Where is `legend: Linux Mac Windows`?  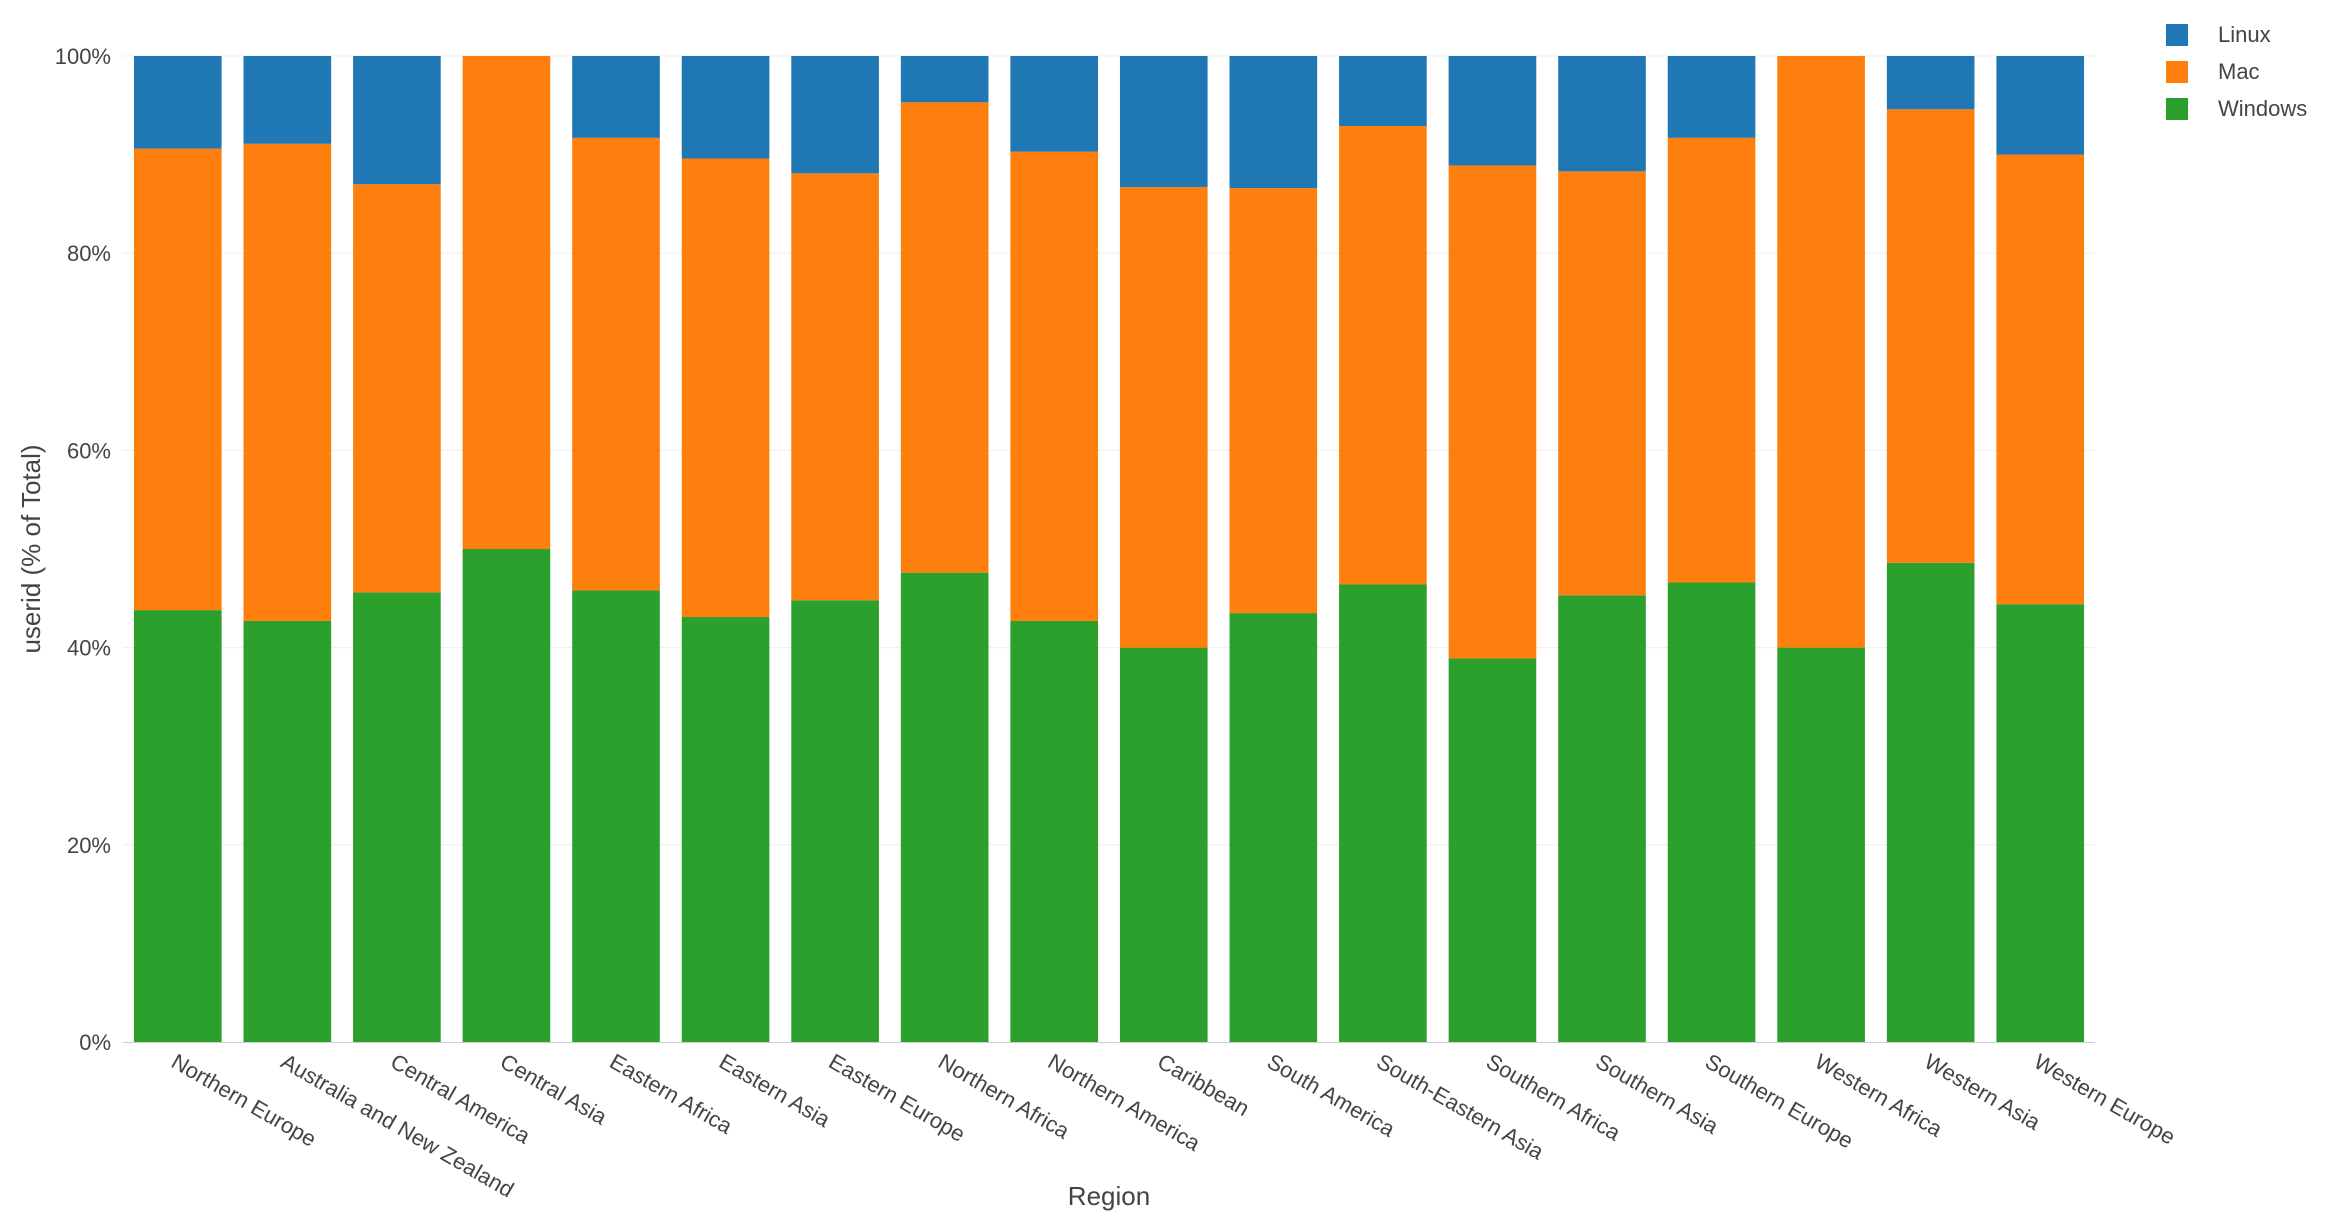 legend: Linux Mac Windows is located at coordinates (2236, 71).